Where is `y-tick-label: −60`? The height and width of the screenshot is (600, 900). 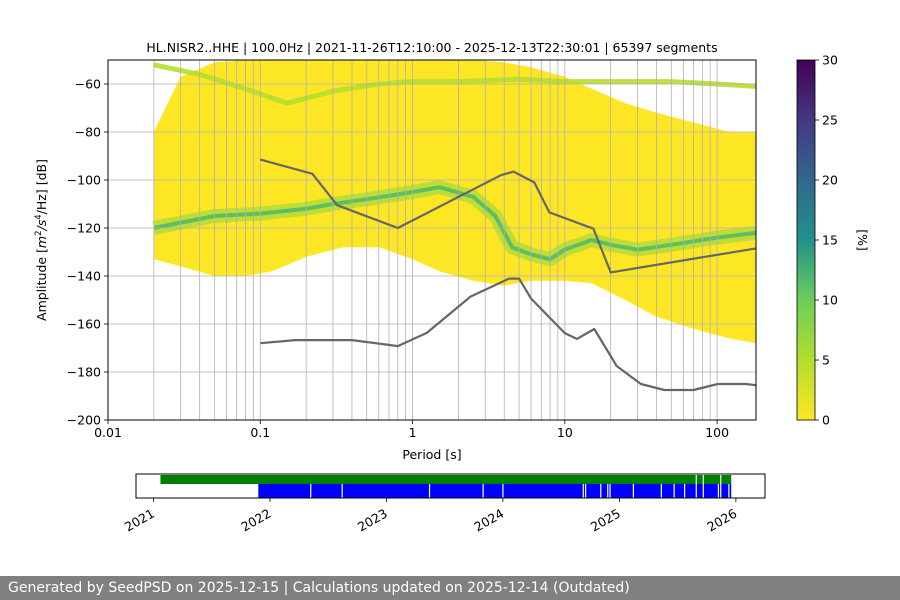
y-tick-label: −60 is located at coordinates (88, 84).